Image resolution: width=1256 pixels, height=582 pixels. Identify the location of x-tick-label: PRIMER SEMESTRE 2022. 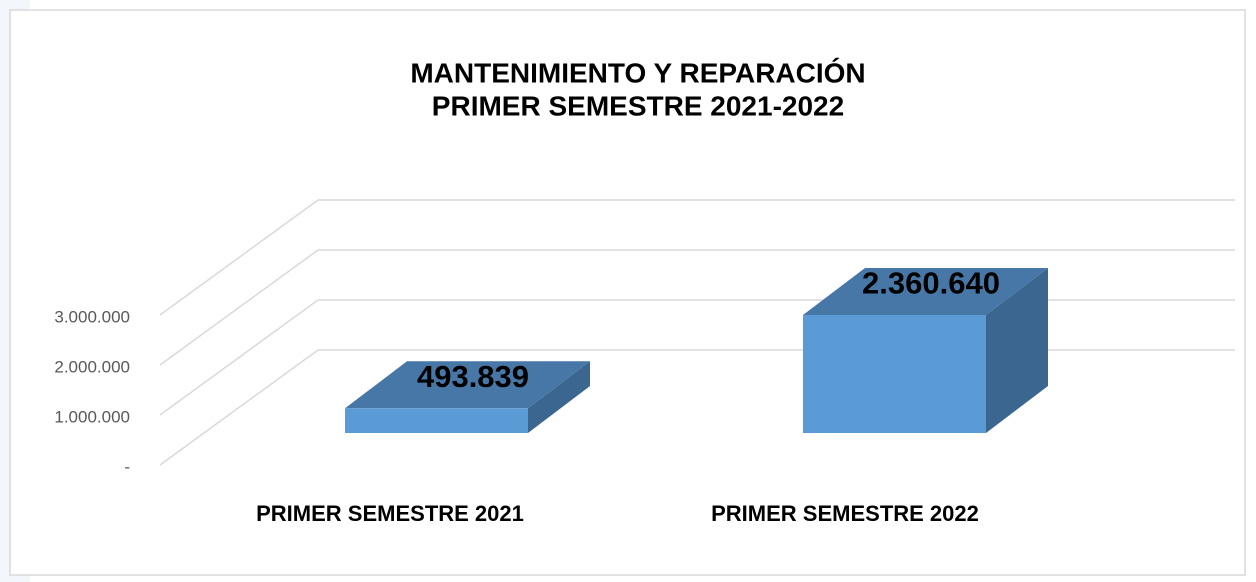
(845, 513).